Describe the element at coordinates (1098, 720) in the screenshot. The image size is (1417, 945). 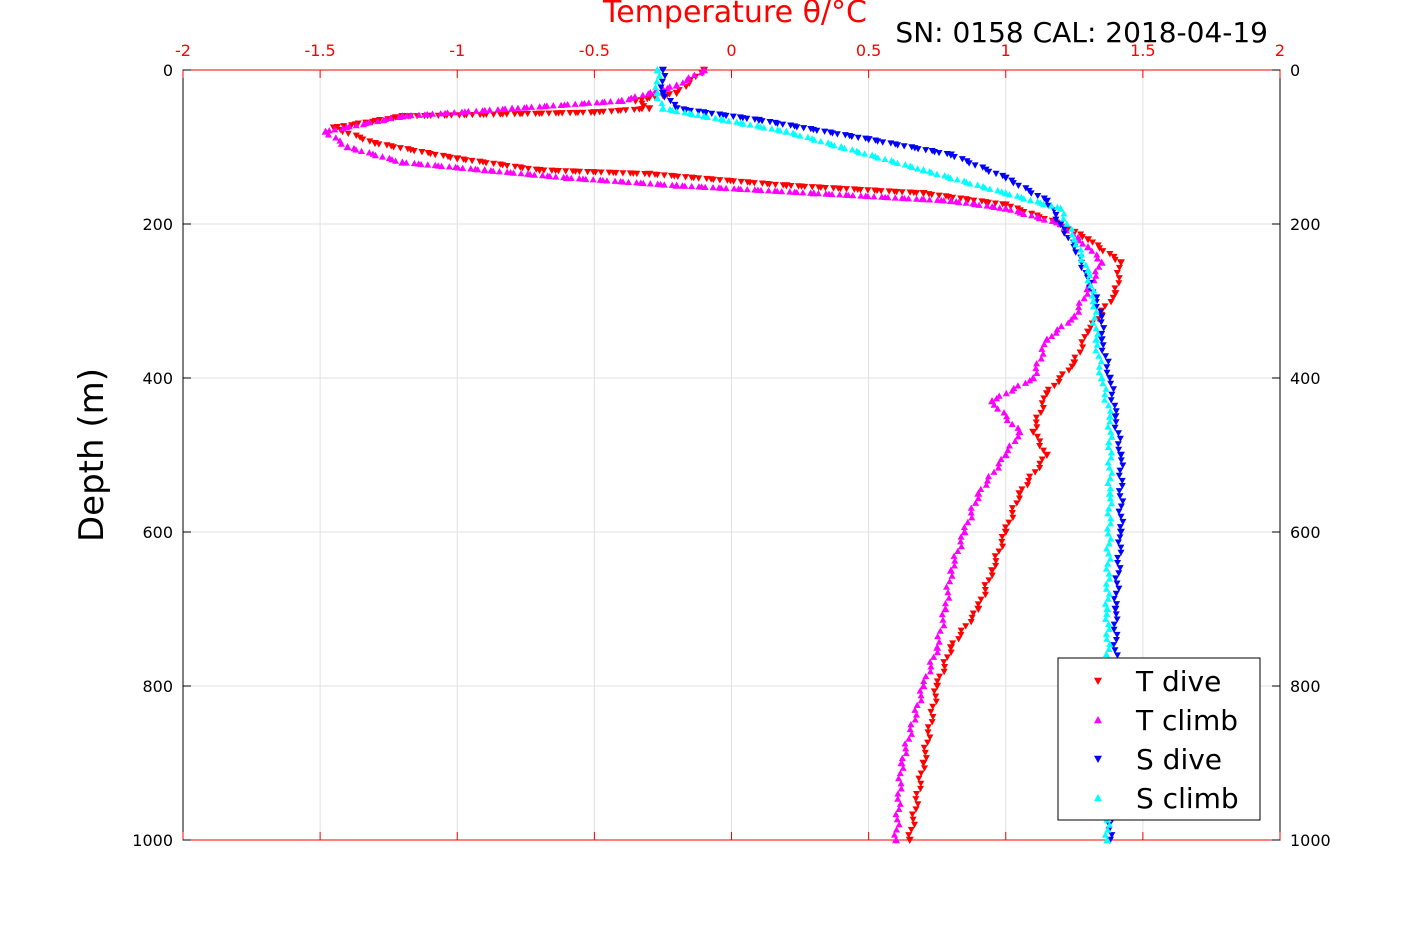
I see `legend-marker` at that location.